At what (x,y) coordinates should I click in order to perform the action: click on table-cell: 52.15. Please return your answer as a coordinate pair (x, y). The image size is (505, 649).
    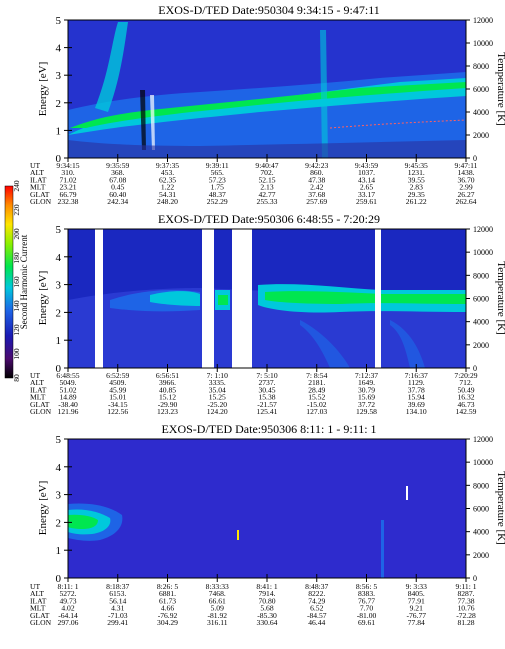
    Looking at the image, I should click on (266, 179).